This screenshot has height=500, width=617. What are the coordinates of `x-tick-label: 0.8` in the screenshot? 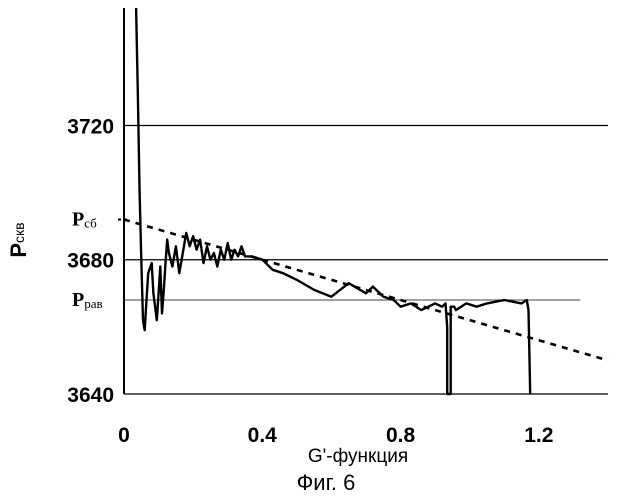 It's located at (401, 435).